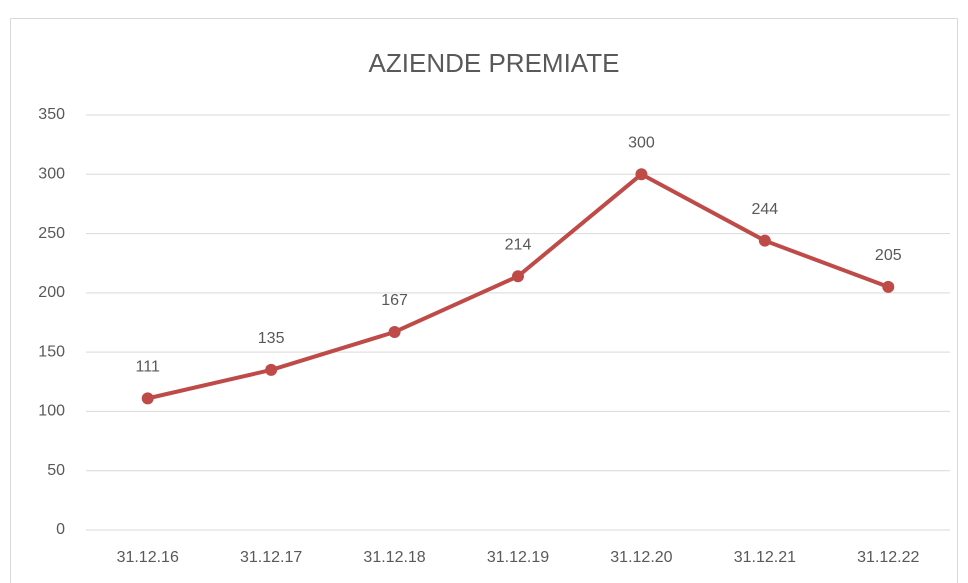 Image resolution: width=968 pixels, height=583 pixels. I want to click on y-tick-label: 350, so click(51, 114).